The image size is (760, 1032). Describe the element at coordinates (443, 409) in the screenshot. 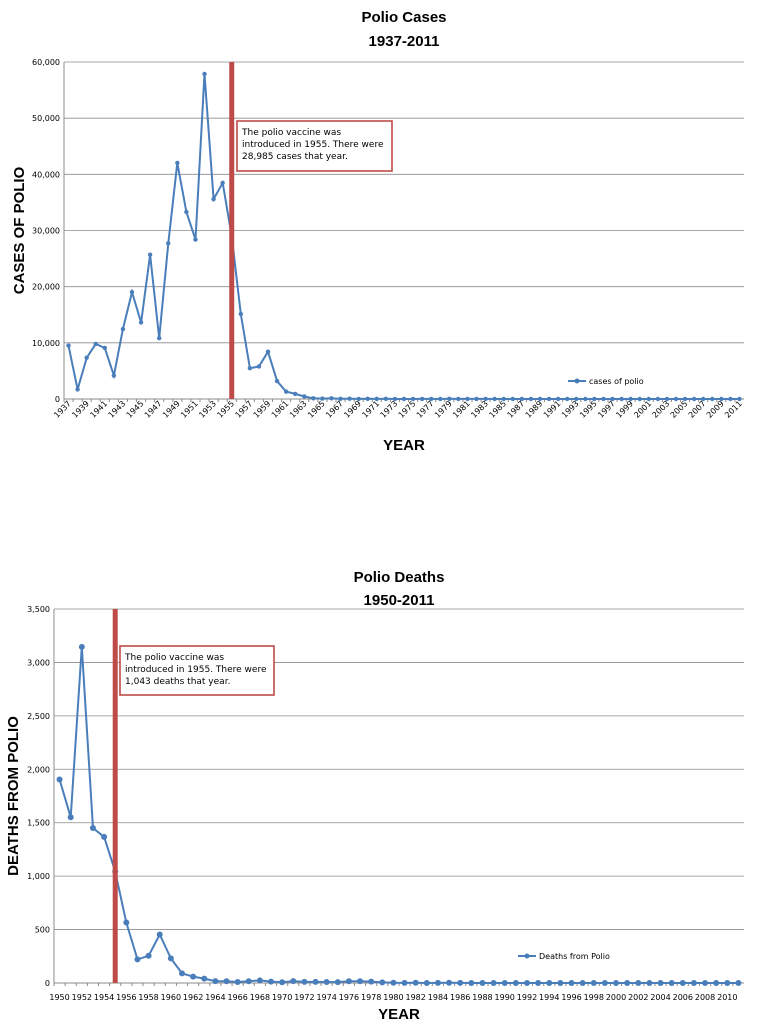

I see `x-tick-label: 1979` at that location.